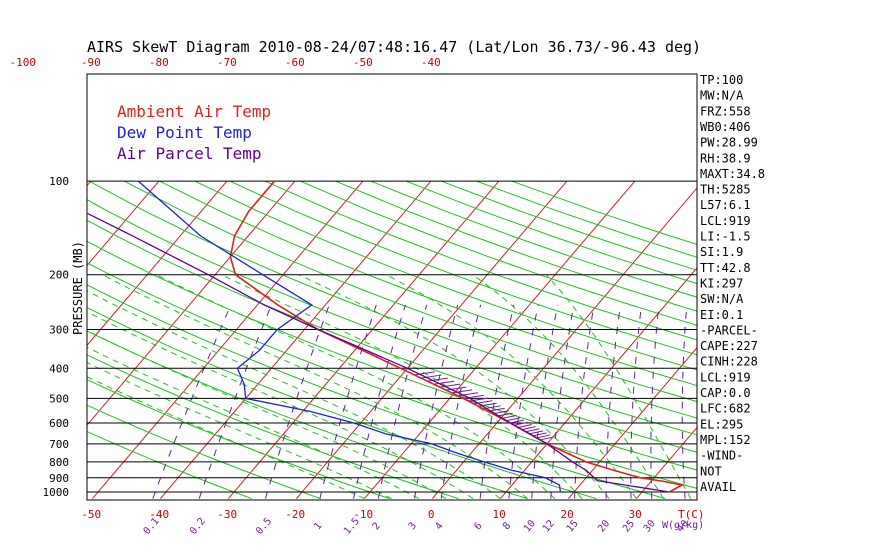 The width and height of the screenshot is (870, 560). What do you see at coordinates (691, 514) in the screenshot?
I see `temperature-unit-label: T(C)` at bounding box center [691, 514].